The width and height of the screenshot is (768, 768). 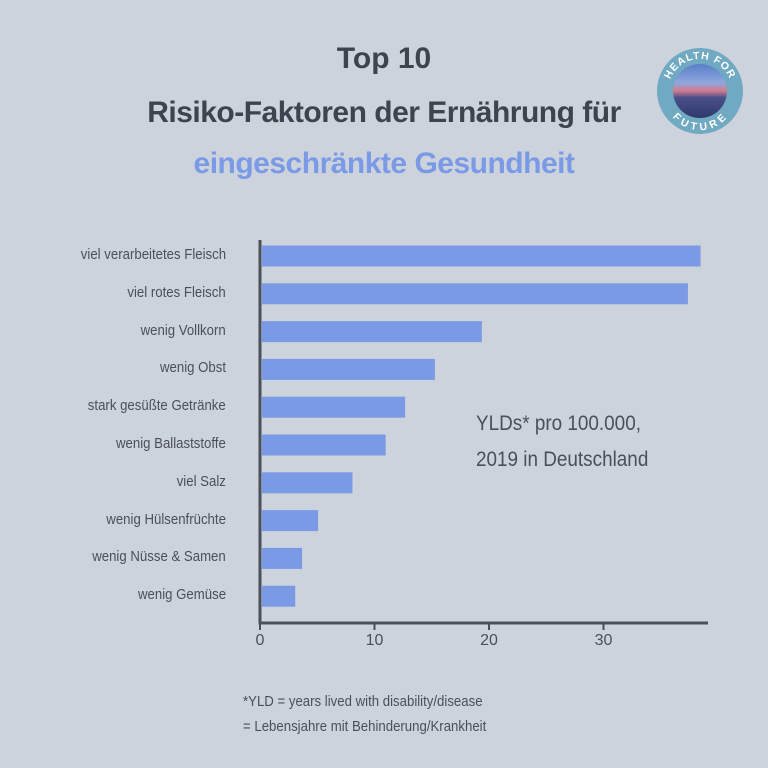 I want to click on category-label: wenig Hülsenfrüchte, so click(x=166, y=519).